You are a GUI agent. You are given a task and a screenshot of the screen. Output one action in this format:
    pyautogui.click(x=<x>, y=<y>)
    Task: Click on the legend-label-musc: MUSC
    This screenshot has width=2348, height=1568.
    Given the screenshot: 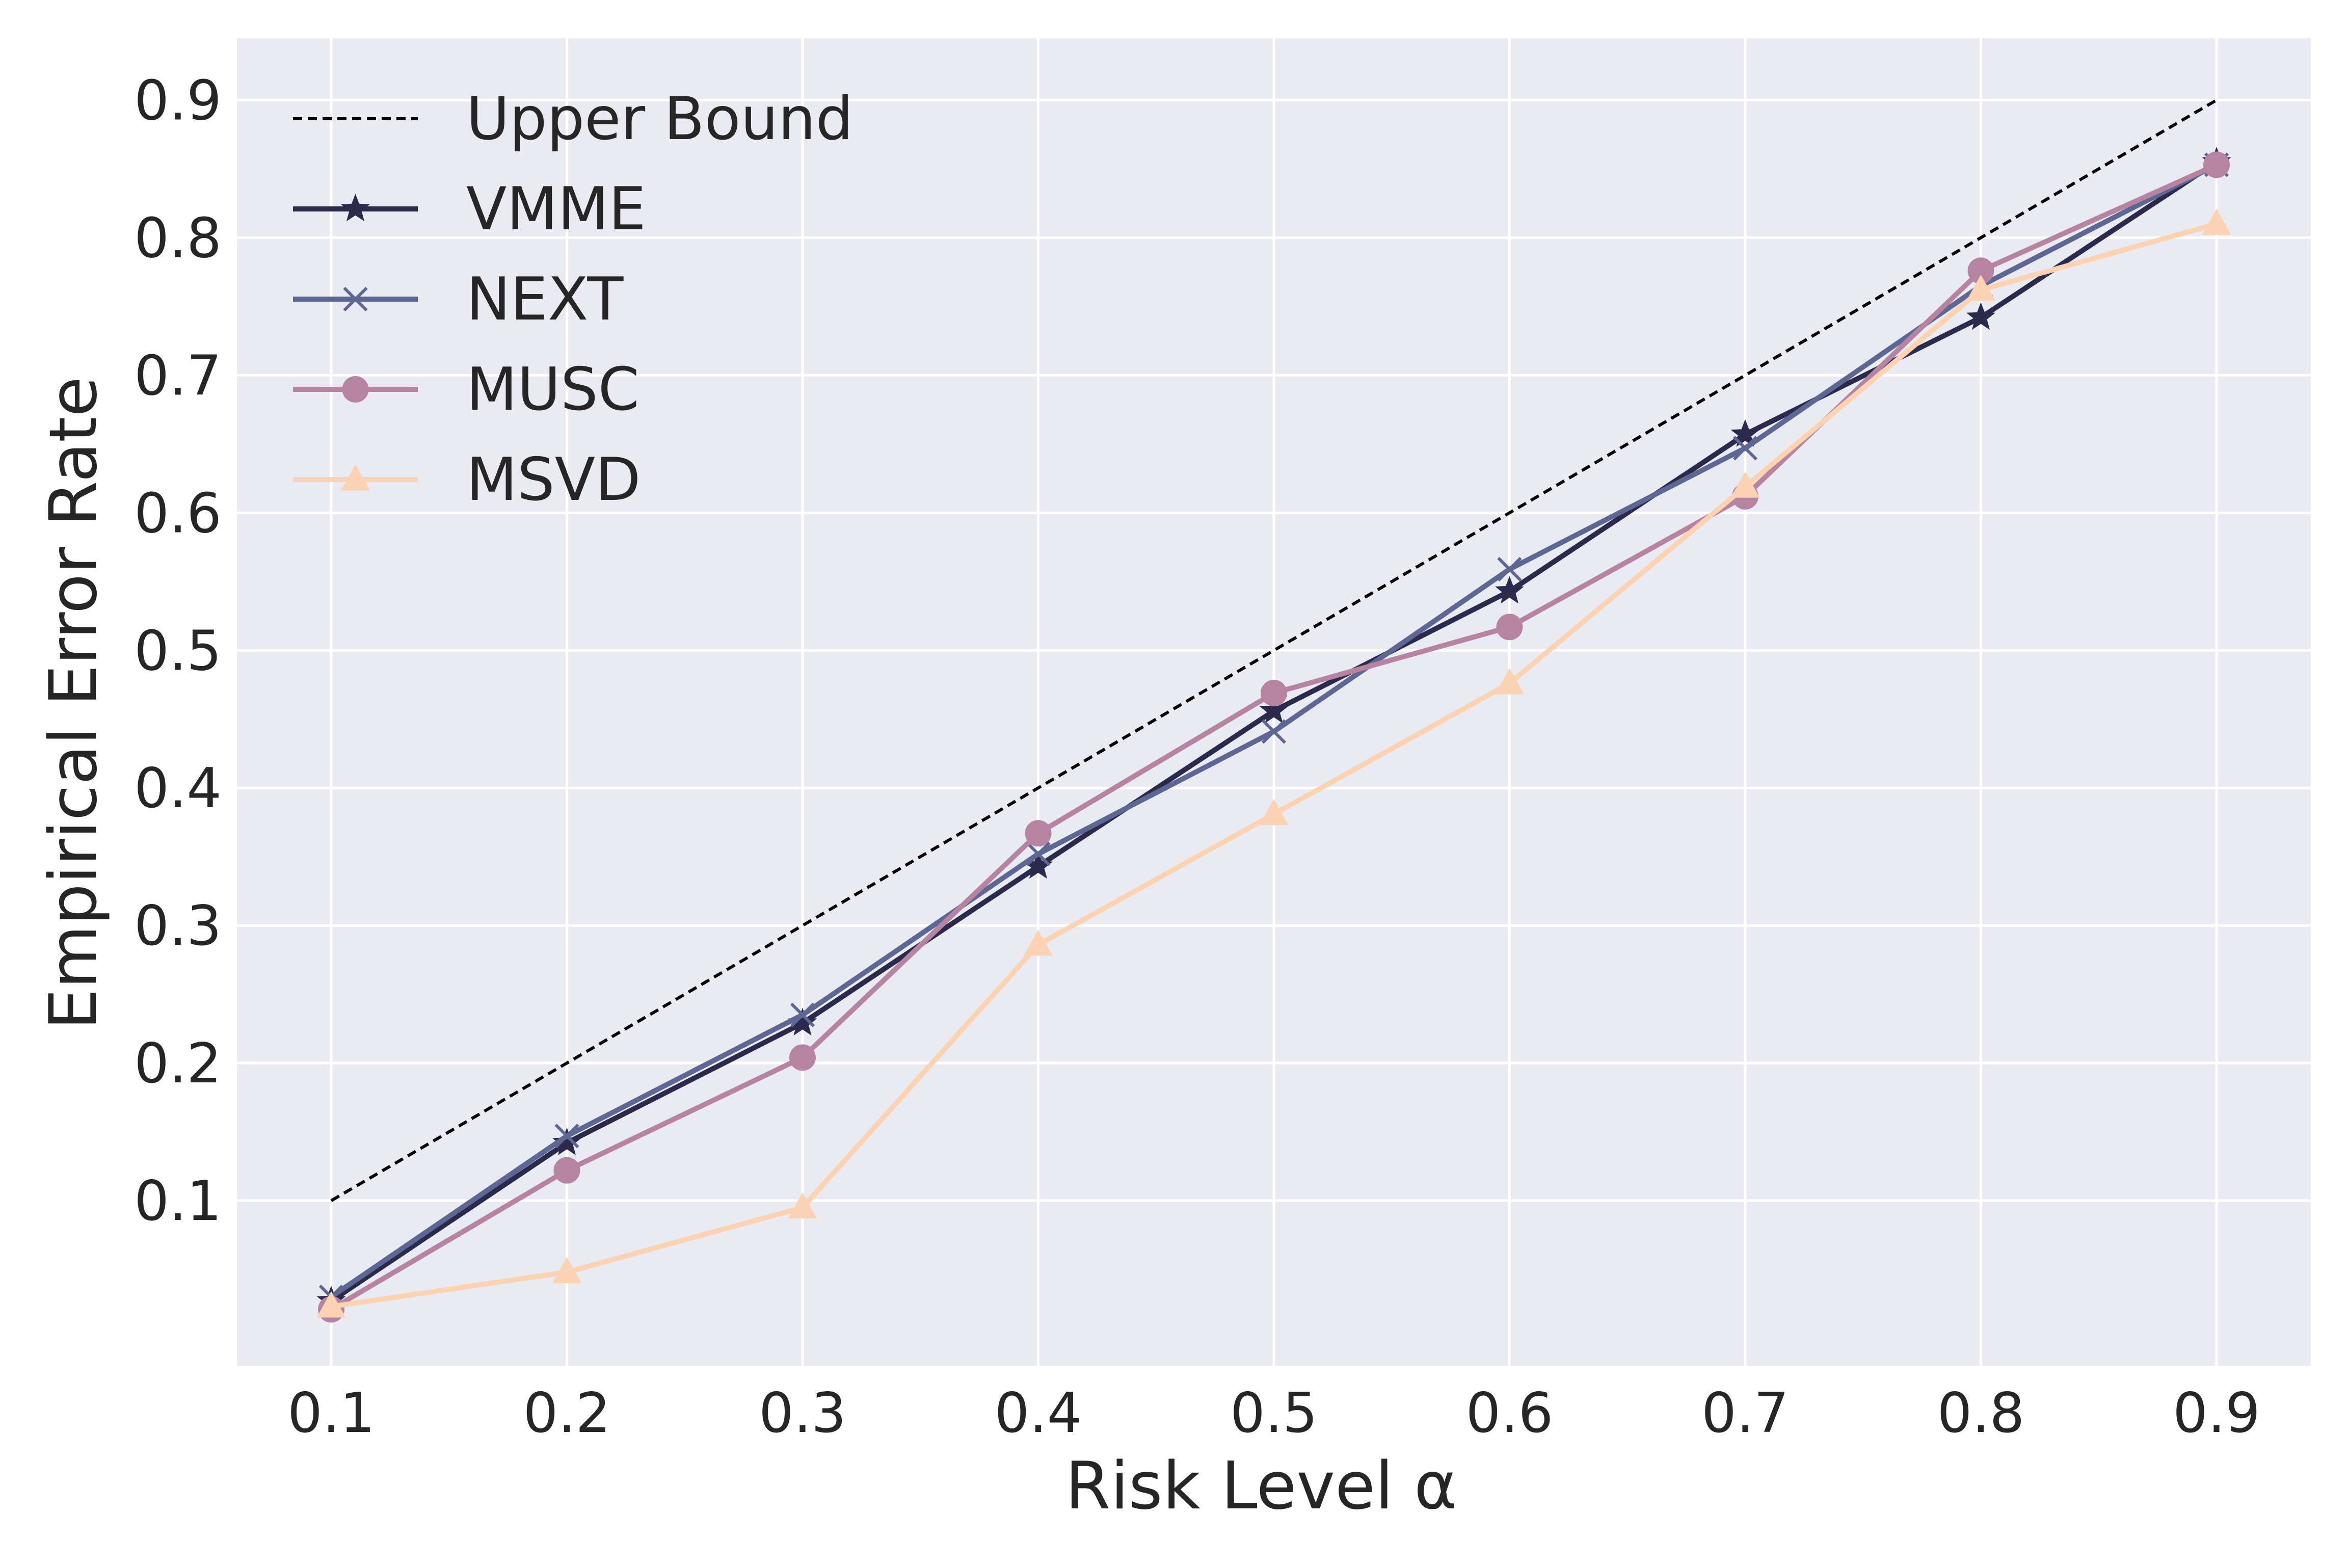 What is the action you would take?
    pyautogui.click(x=553, y=389)
    